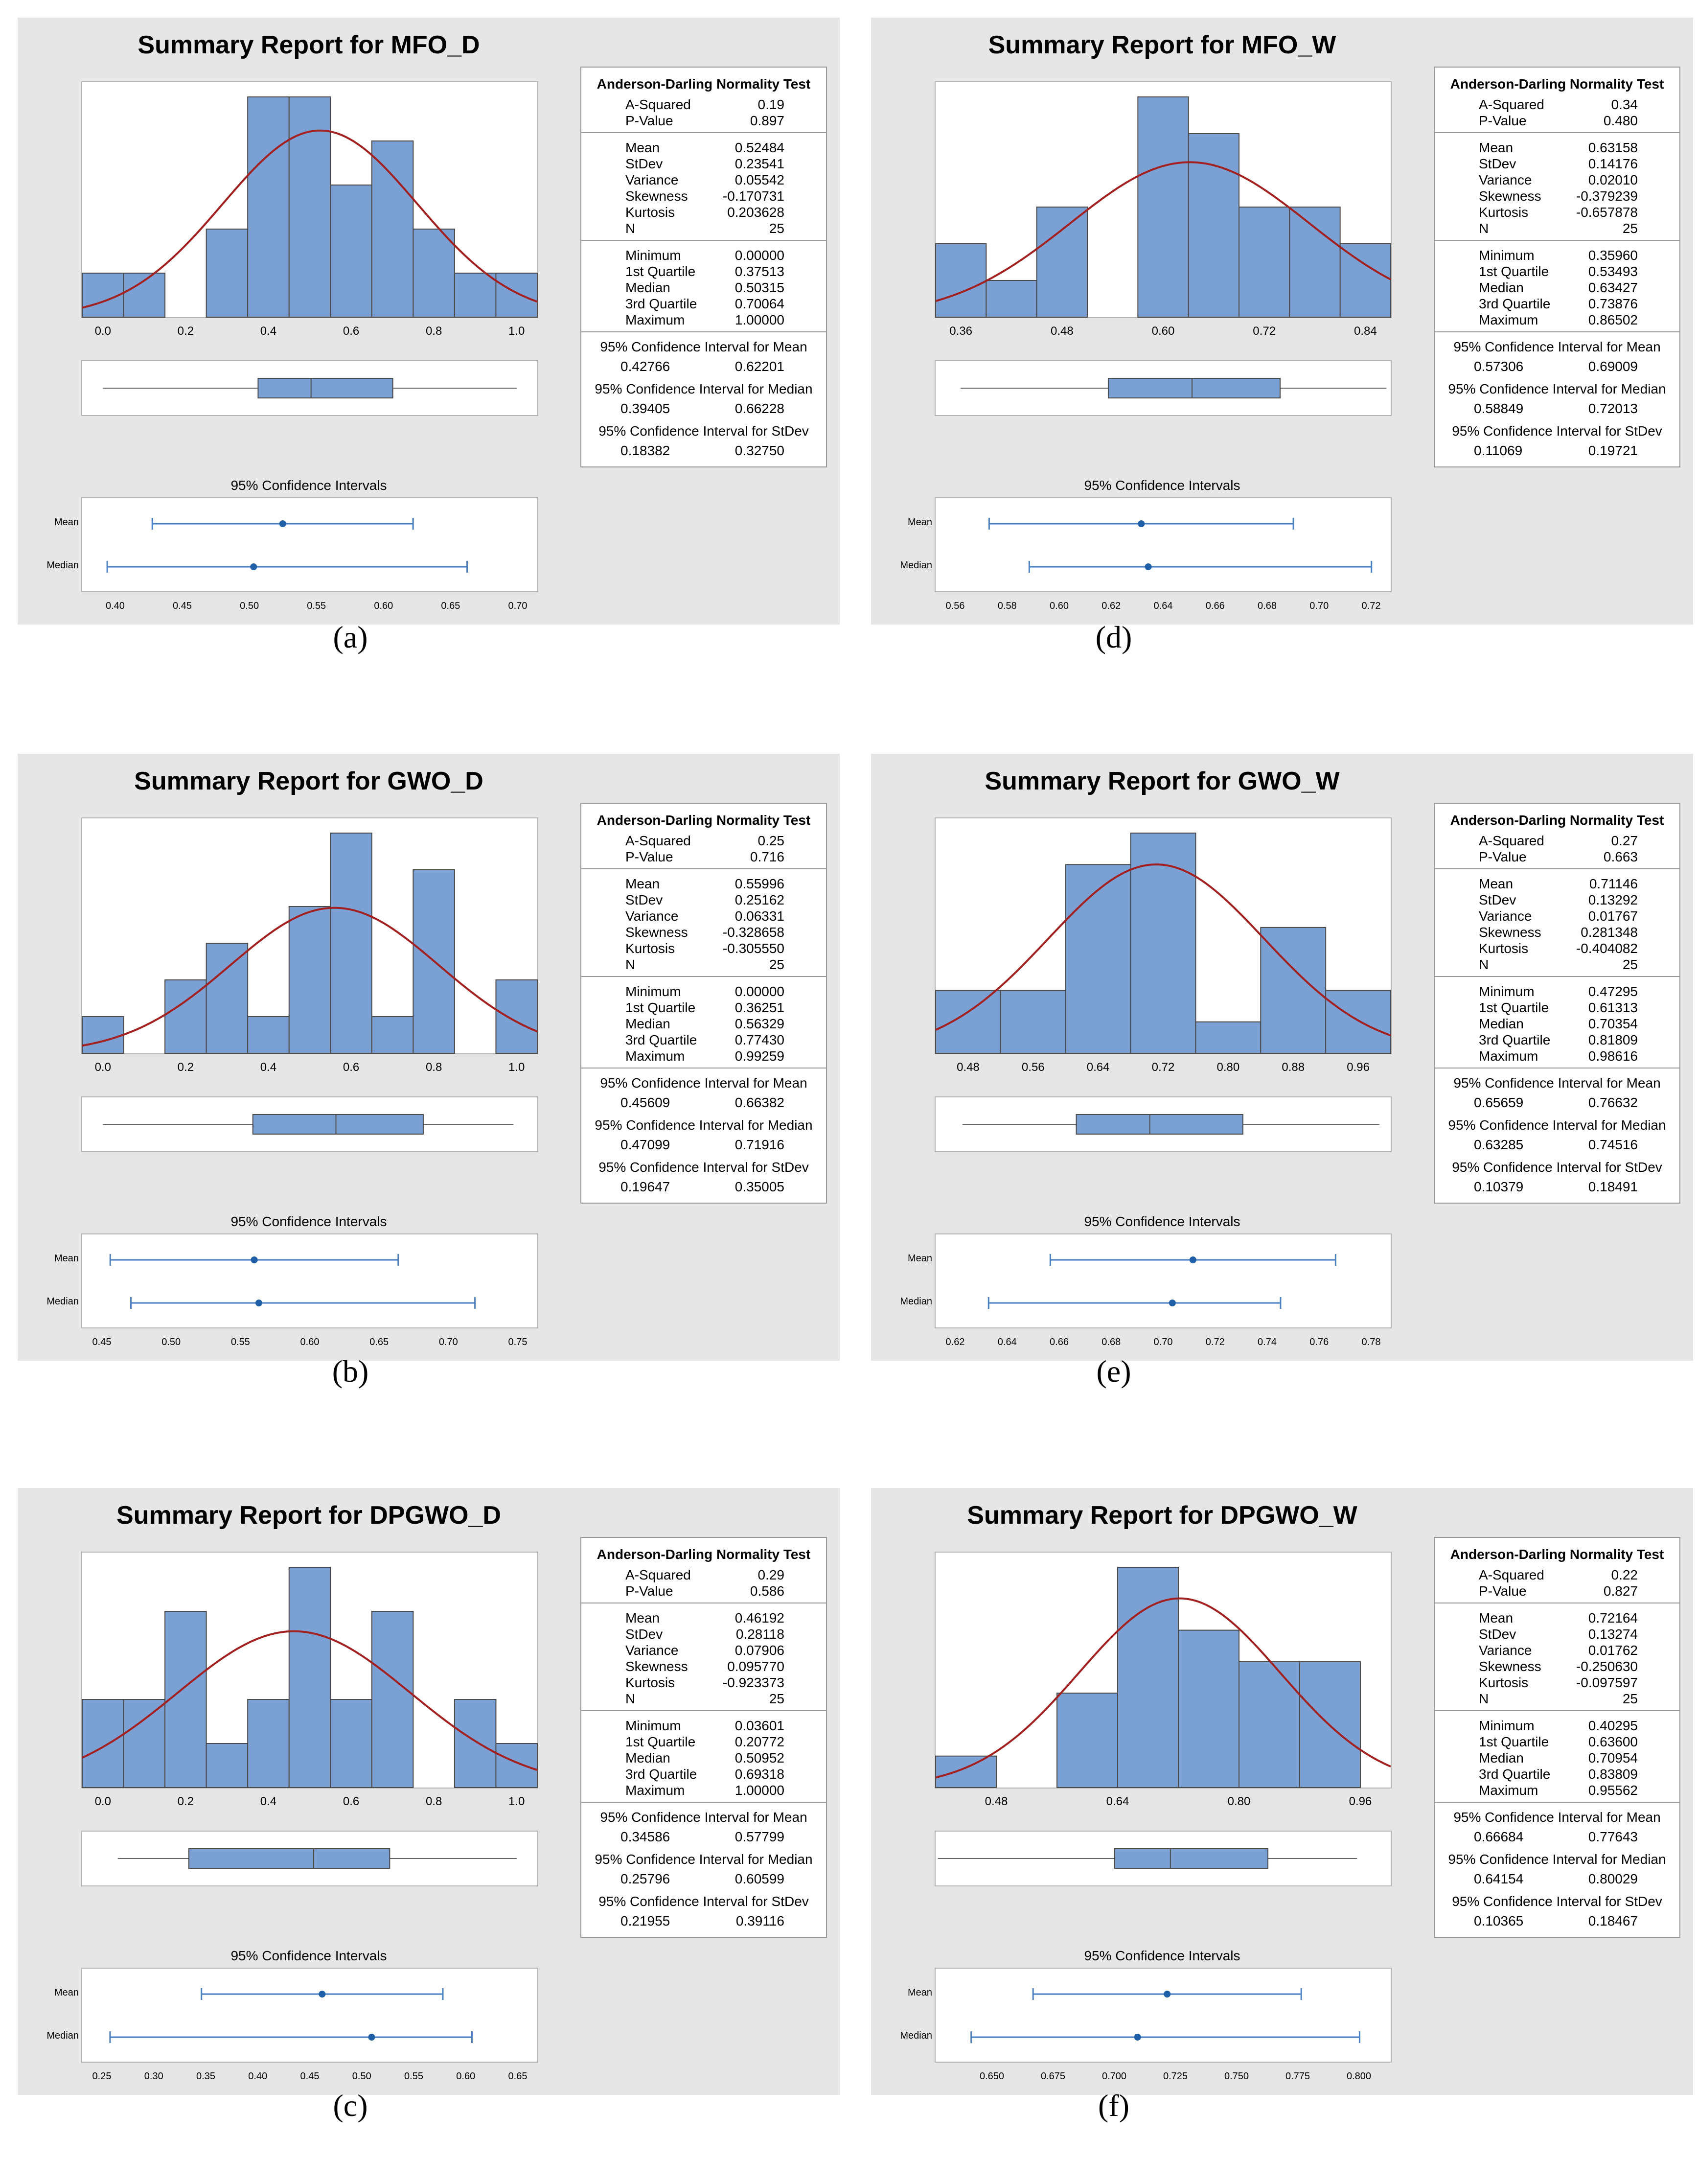 The image size is (1698, 2184). Describe the element at coordinates (383, 606) in the screenshot. I see `ci-tick-label: 0.60` at that location.